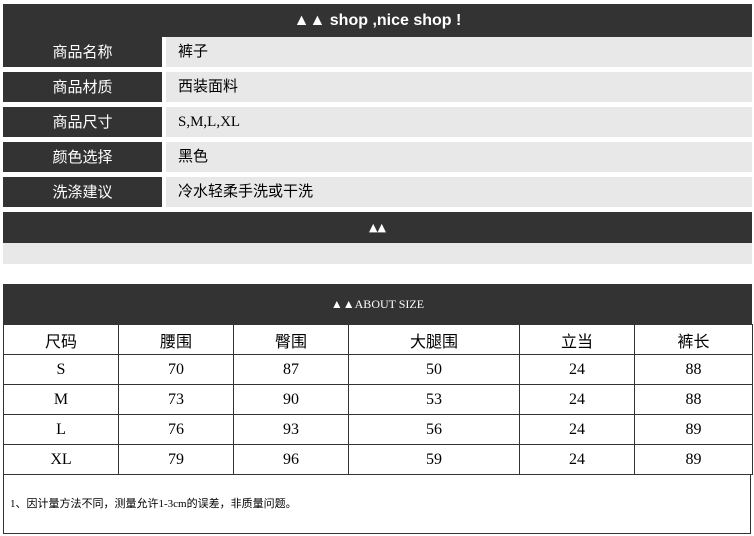 This screenshot has height=536, width=754. I want to click on table-cell: S, so click(61, 369).